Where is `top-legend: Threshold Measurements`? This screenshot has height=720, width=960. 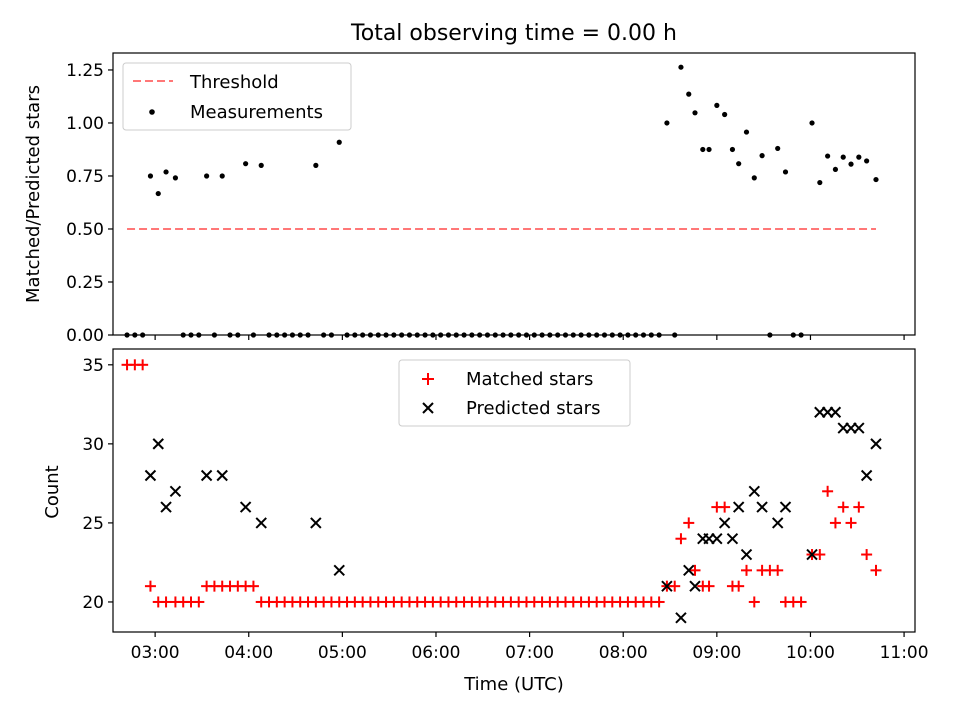 top-legend: Threshold Measurements is located at coordinates (237, 96).